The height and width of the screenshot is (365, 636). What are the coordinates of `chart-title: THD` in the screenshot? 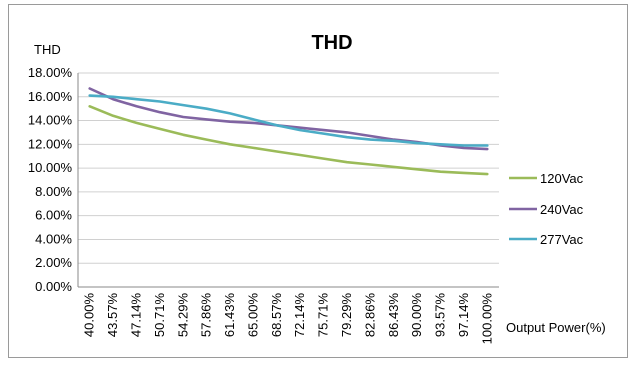 It's located at (331, 43).